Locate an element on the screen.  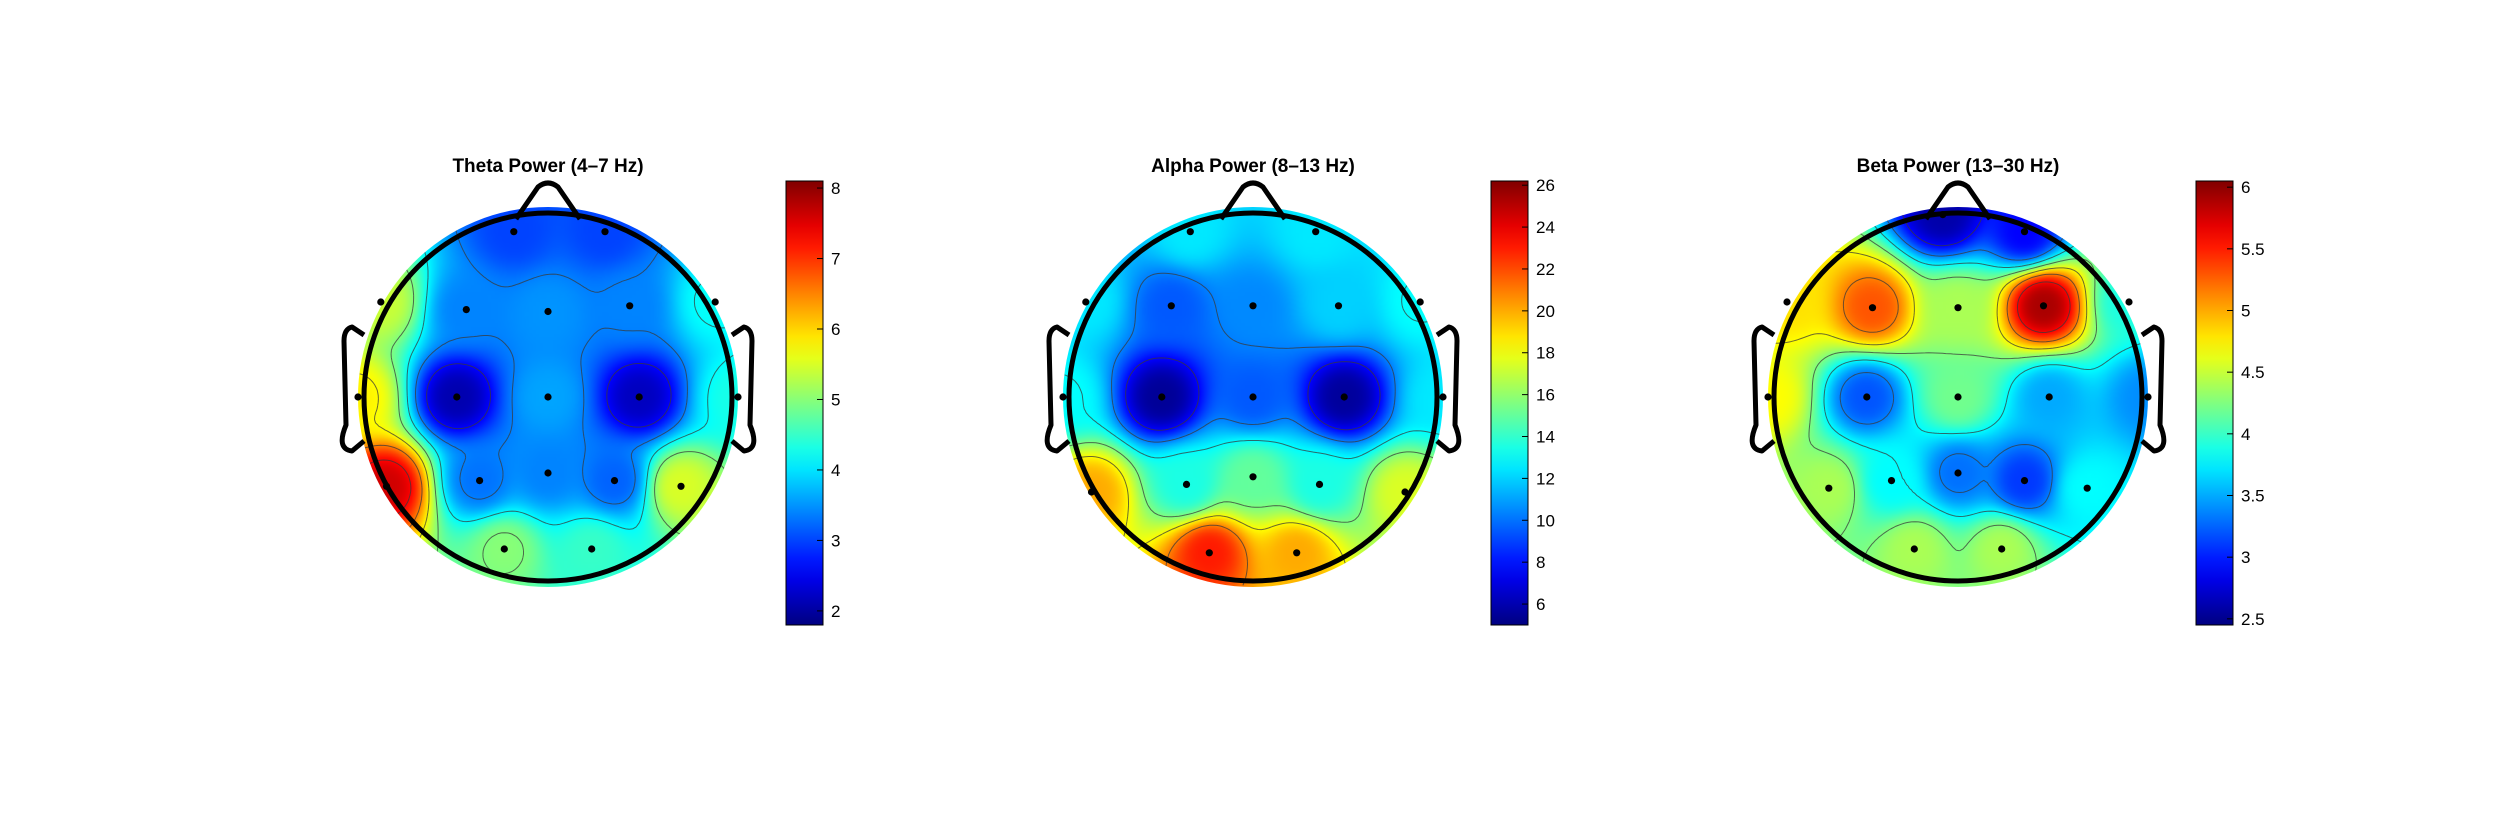
colorbar-tick-label: 20 is located at coordinates (1545, 311).